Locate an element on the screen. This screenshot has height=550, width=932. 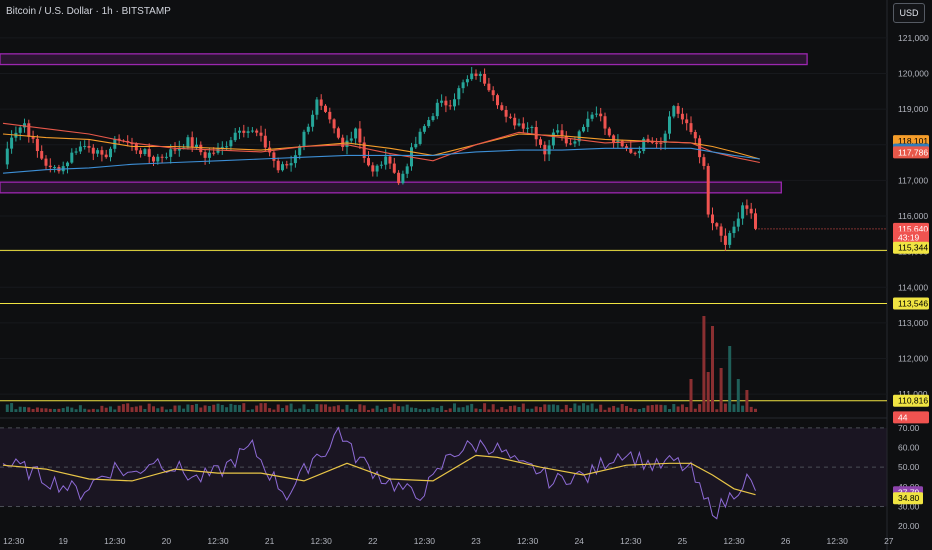
symbol-title: Bitcoin / U.S. Dollar · 1h · BITSTAMP is located at coordinates (88, 11).